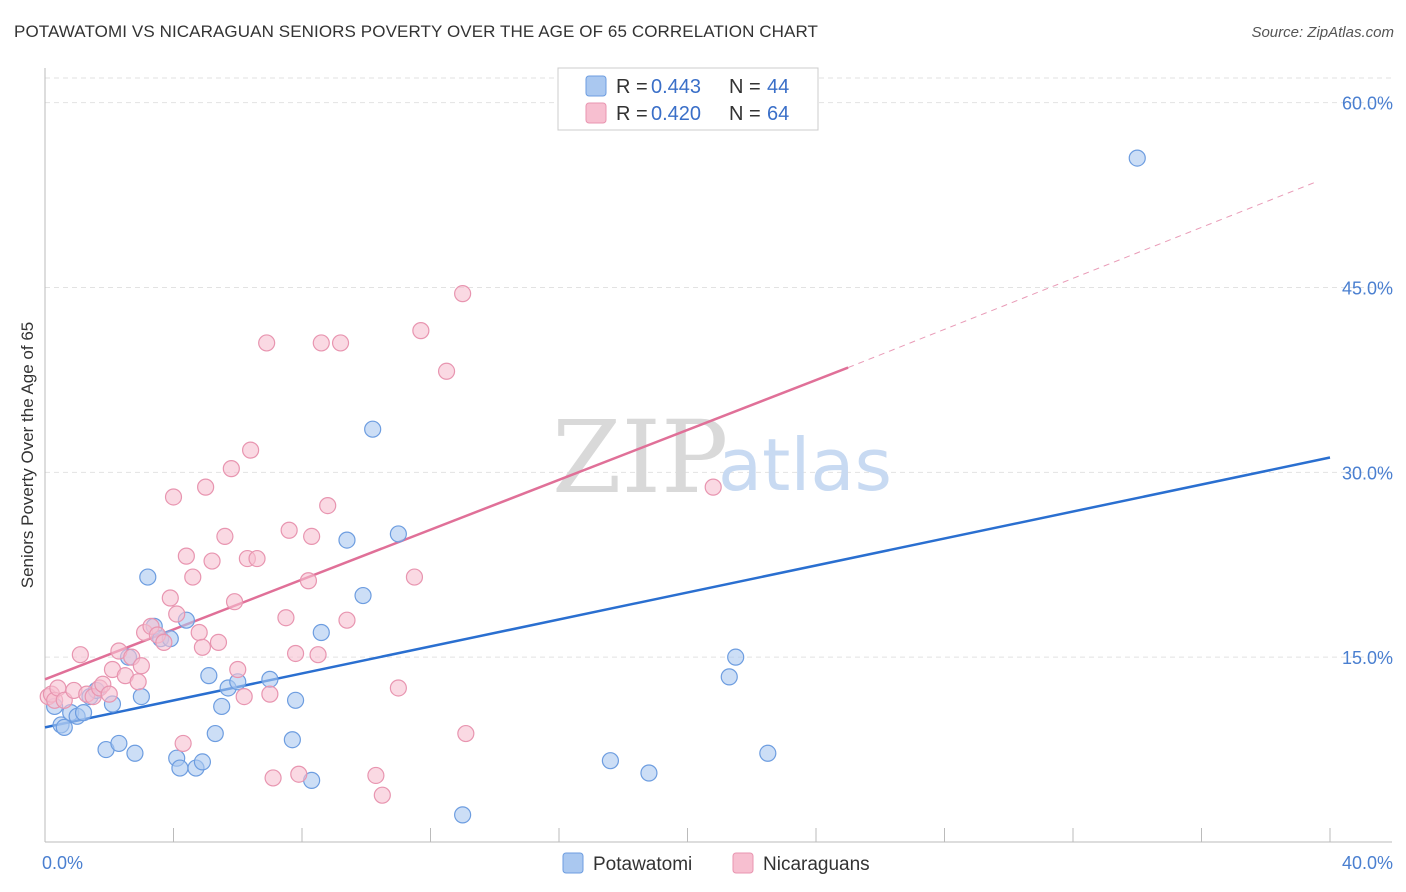  What do you see at coordinates (676, 114) in the screenshot?
I see `legend-r-value-nicaraguans: 0.420` at bounding box center [676, 114].